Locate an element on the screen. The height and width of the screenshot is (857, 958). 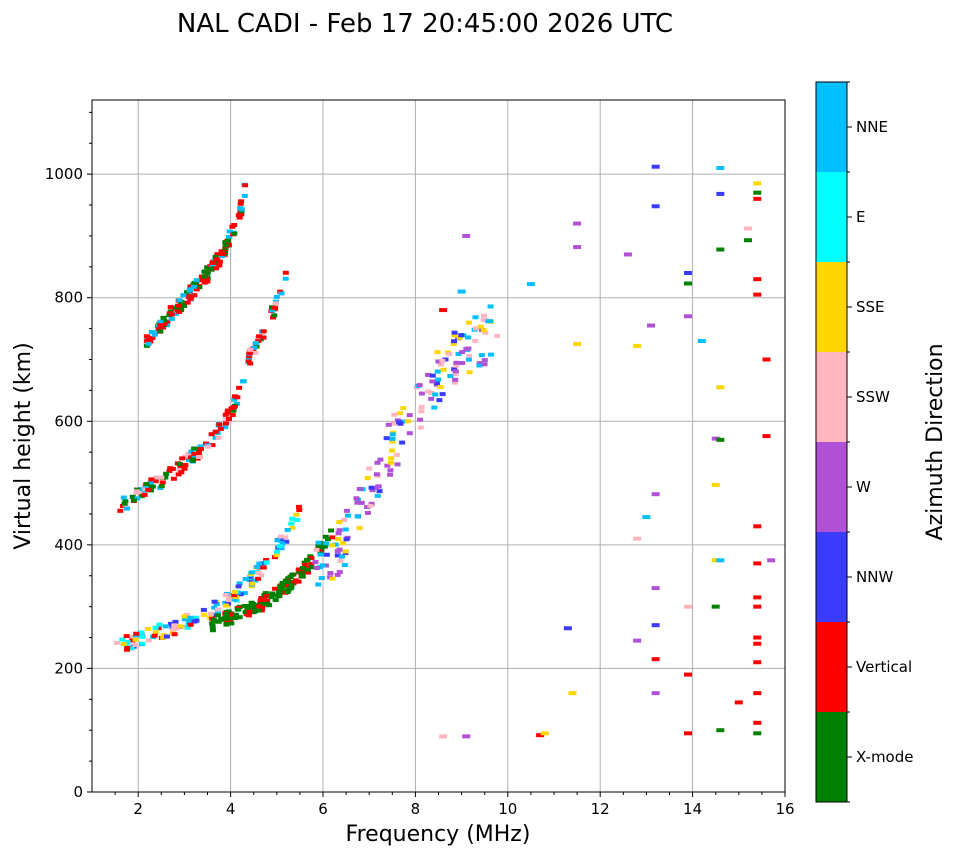
colorbar: X-mode Vertical NNW W SSW SSE E NNE is located at coordinates (864, 442).